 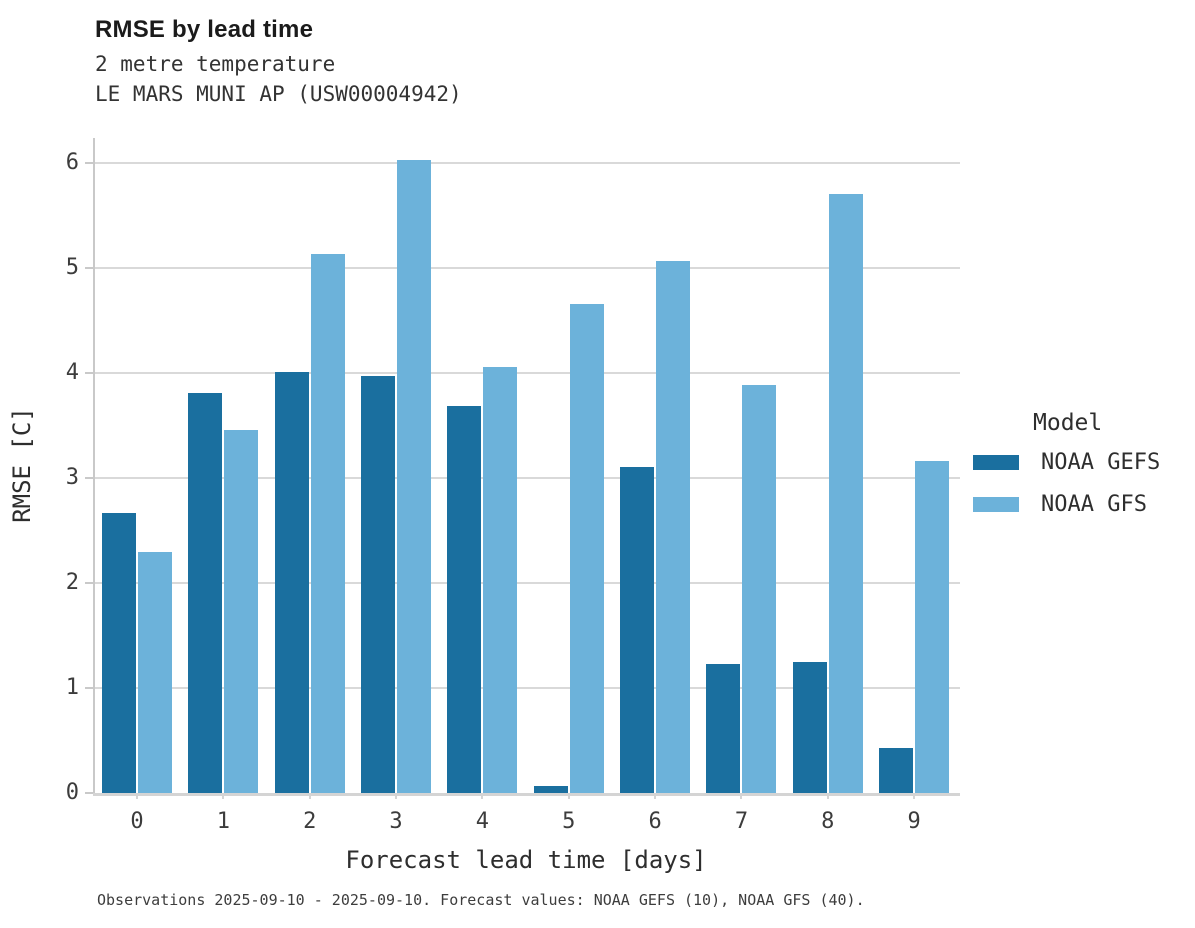 What do you see at coordinates (72, 582) in the screenshot?
I see `y-tick-label-2: 2` at bounding box center [72, 582].